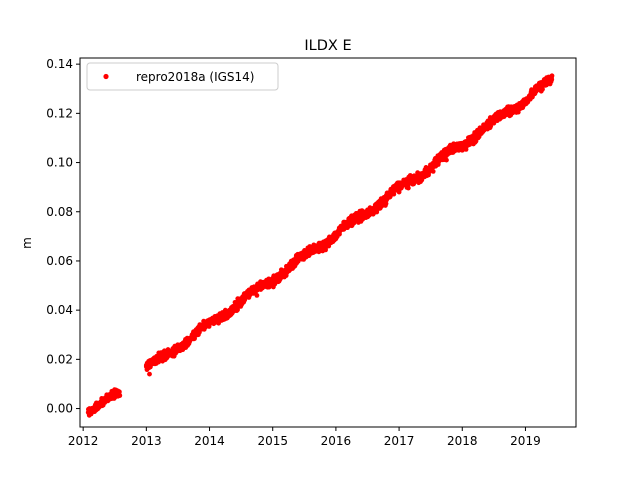 The width and height of the screenshot is (640, 480). What do you see at coordinates (63, 236) in the screenshot?
I see `y-axis-ticks: 0.00 0.02 0.04 0.06 0.08 0.10 0.12 0.14` at bounding box center [63, 236].